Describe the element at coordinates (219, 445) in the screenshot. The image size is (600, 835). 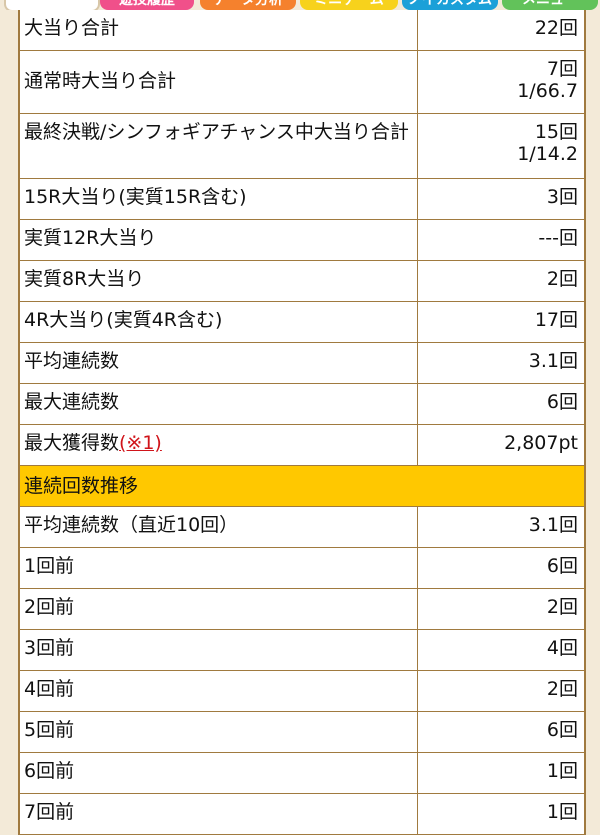
I see `stat-label-cell: 最大獲得数(※1)` at that location.